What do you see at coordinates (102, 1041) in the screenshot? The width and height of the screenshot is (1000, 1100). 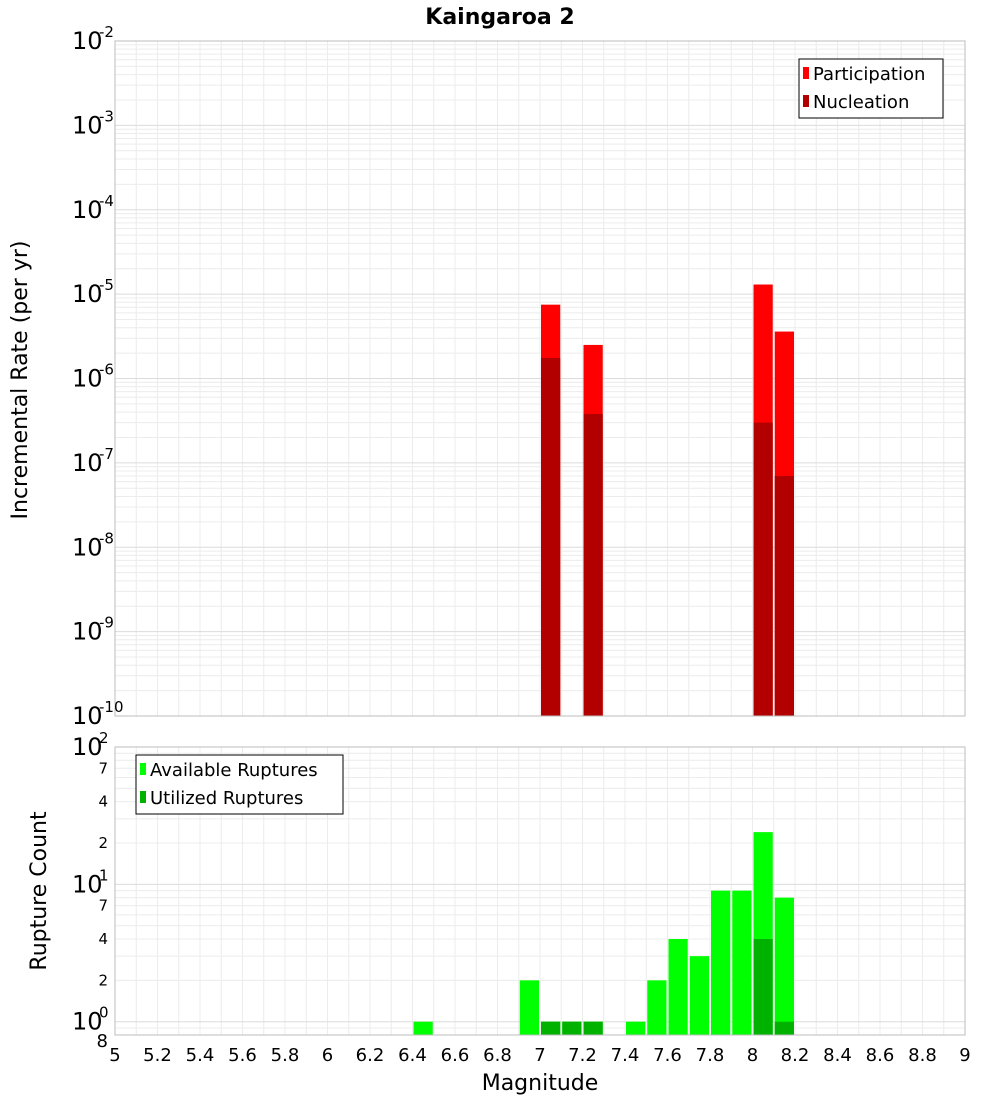 I see `bottom-y-minor-tick-label: 8` at bounding box center [102, 1041].